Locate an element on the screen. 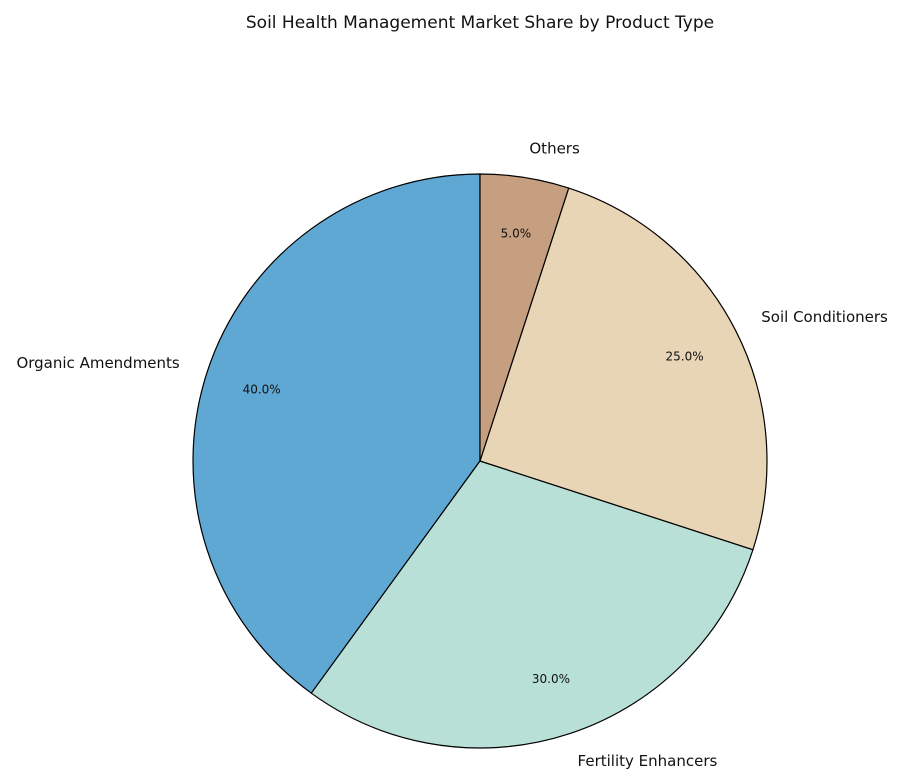 Image resolution: width=900 pixels, height=775 pixels. slice-percent-others: 5.0% is located at coordinates (516, 234).